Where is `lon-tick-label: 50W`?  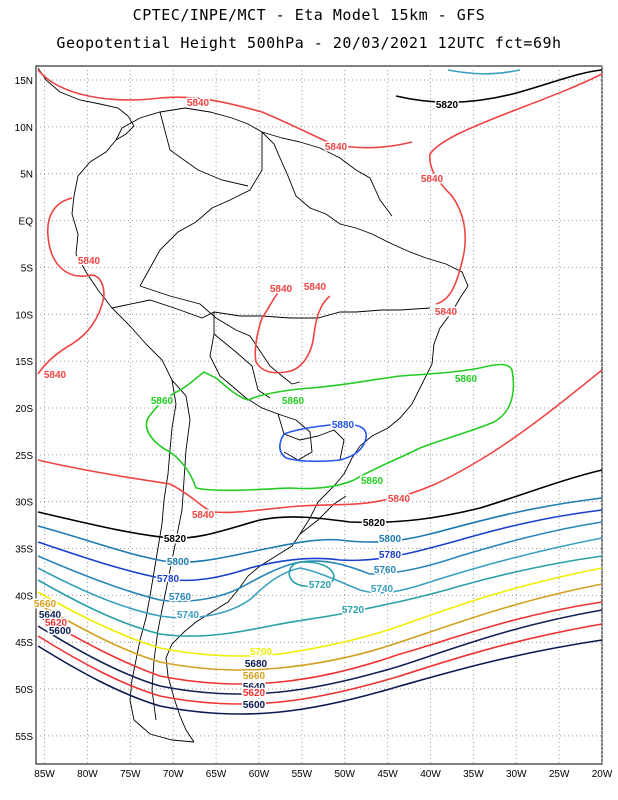 lon-tick-label: 50W is located at coordinates (344, 774).